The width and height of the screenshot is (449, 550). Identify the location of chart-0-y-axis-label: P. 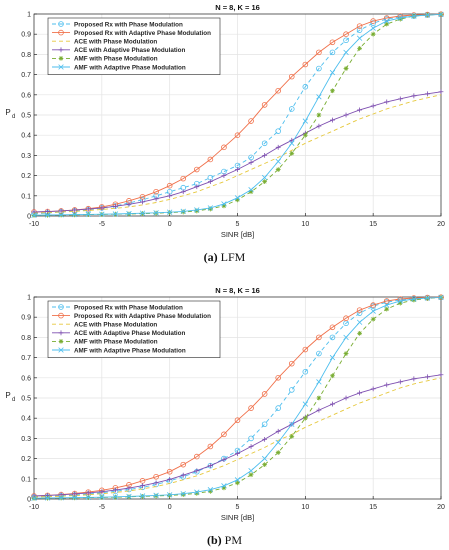
(7, 112).